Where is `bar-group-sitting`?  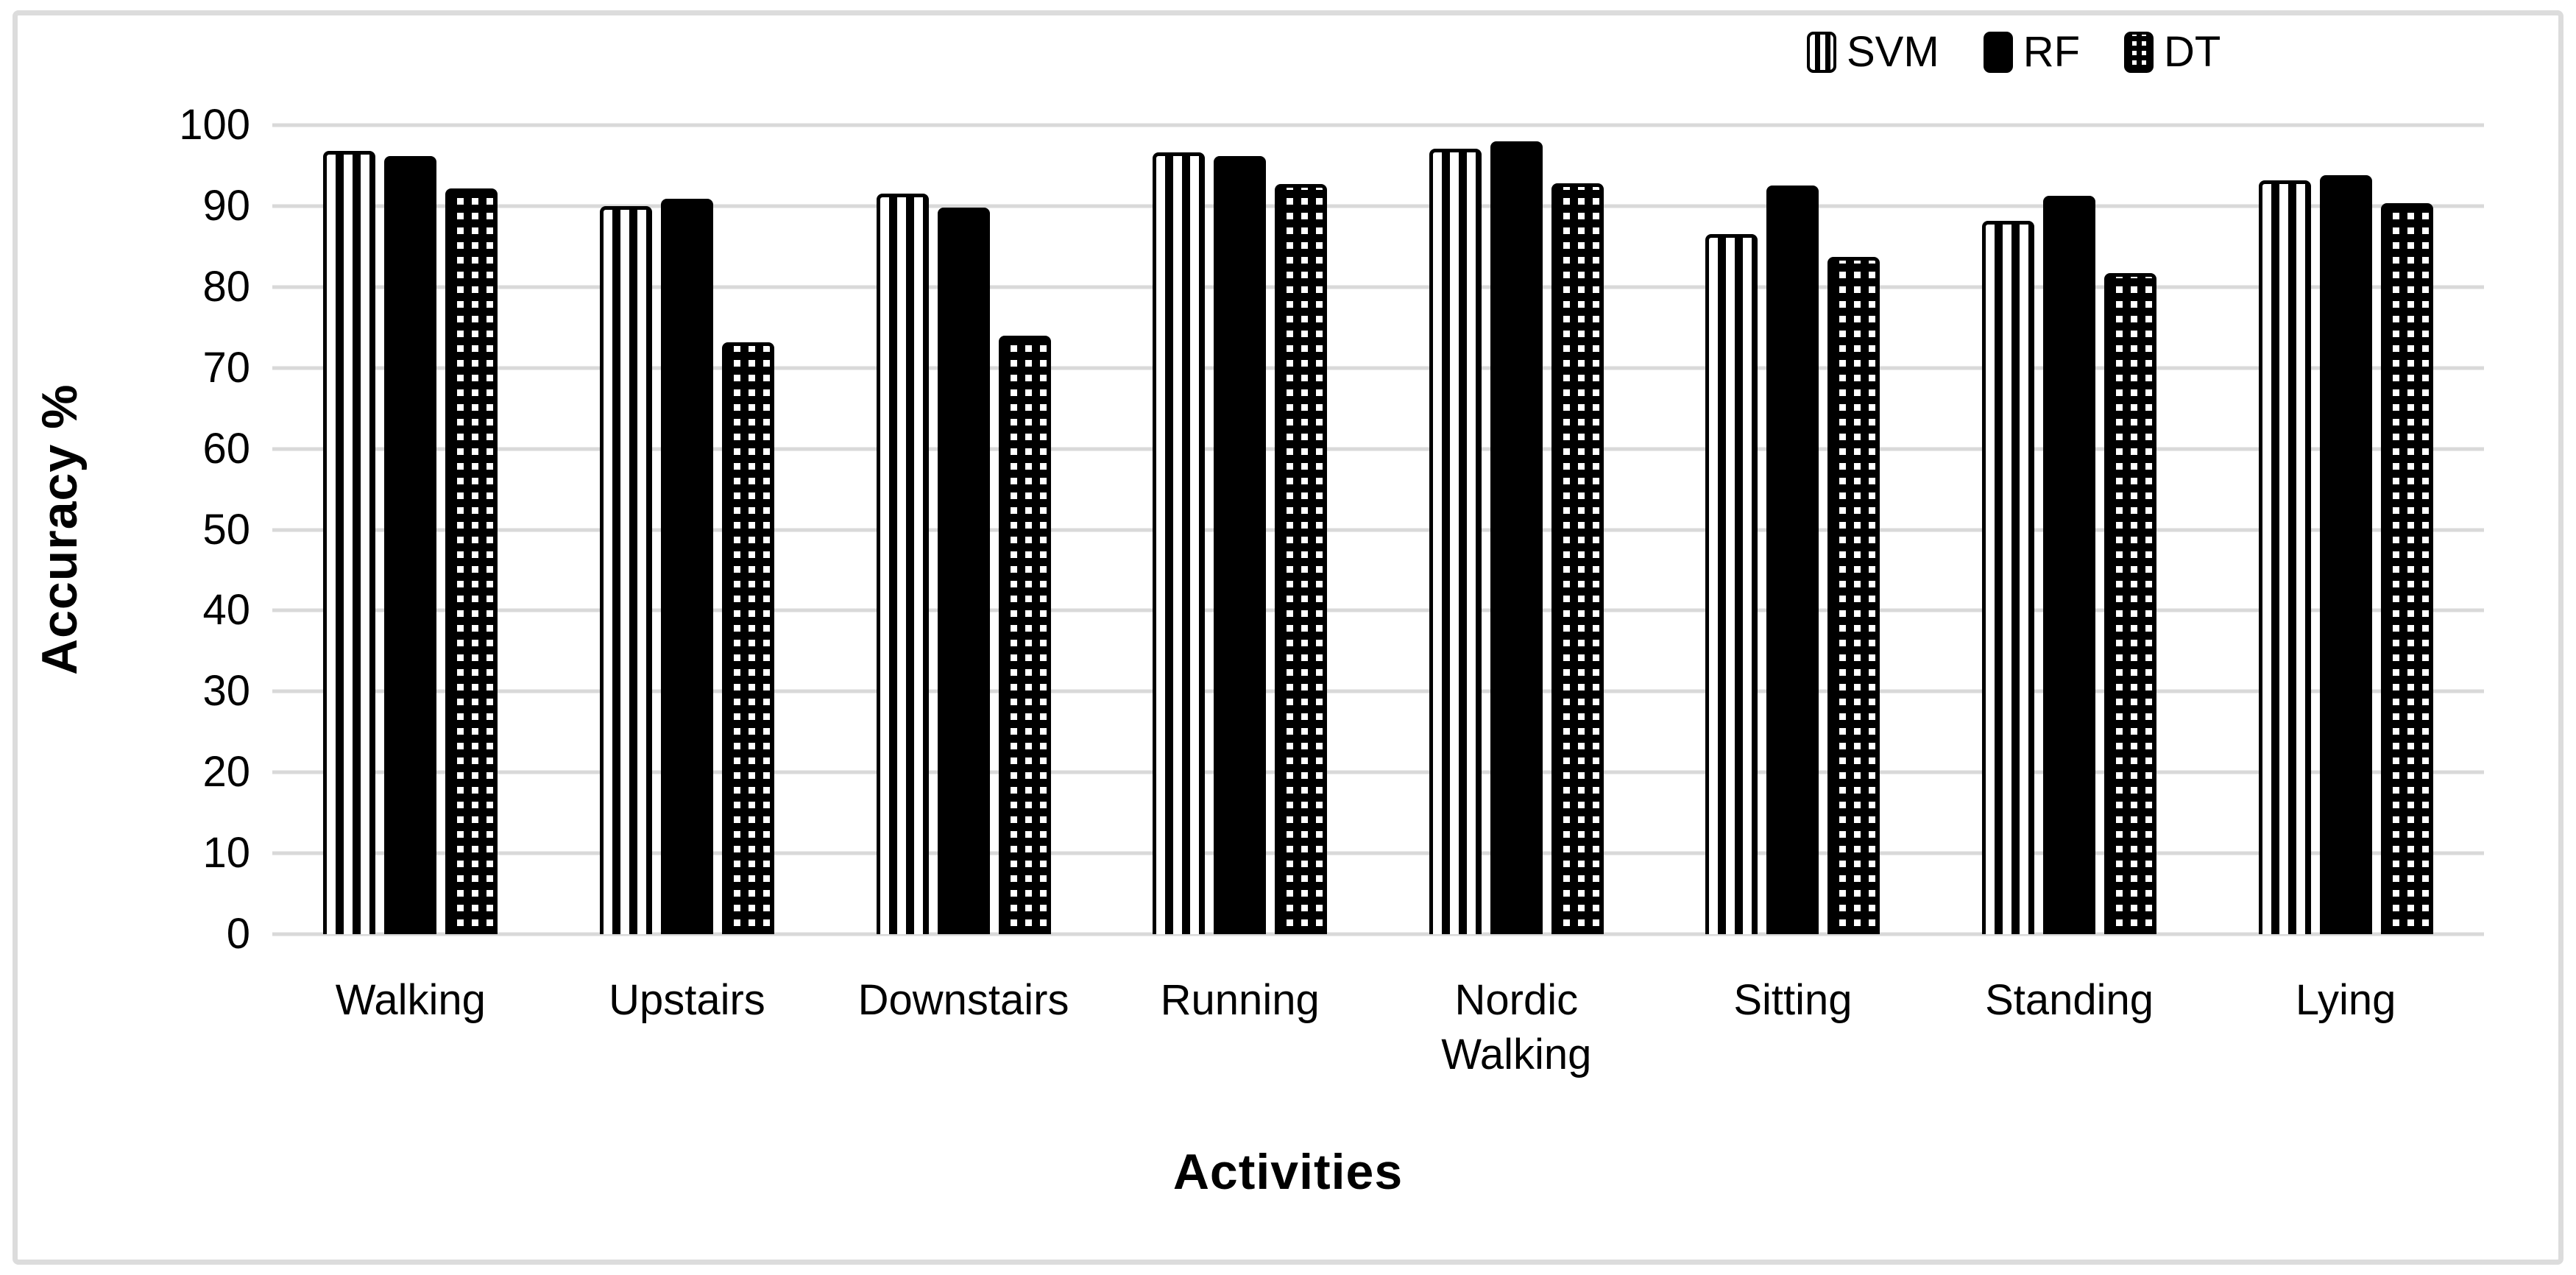 bar-group-sitting is located at coordinates (1793, 529).